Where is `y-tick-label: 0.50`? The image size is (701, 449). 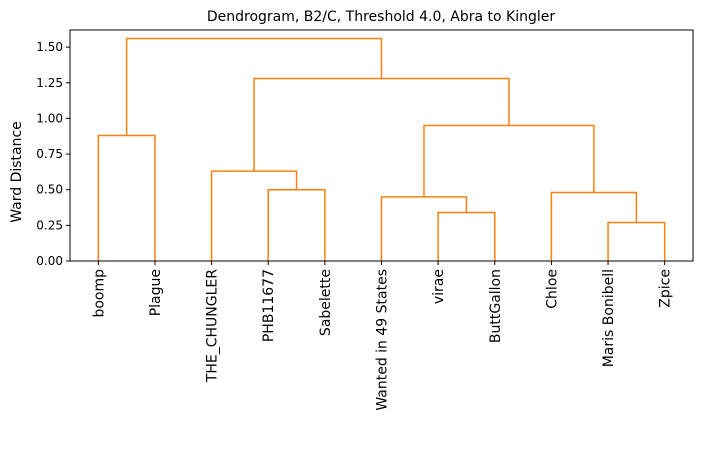 y-tick-label: 0.50 is located at coordinates (49, 190).